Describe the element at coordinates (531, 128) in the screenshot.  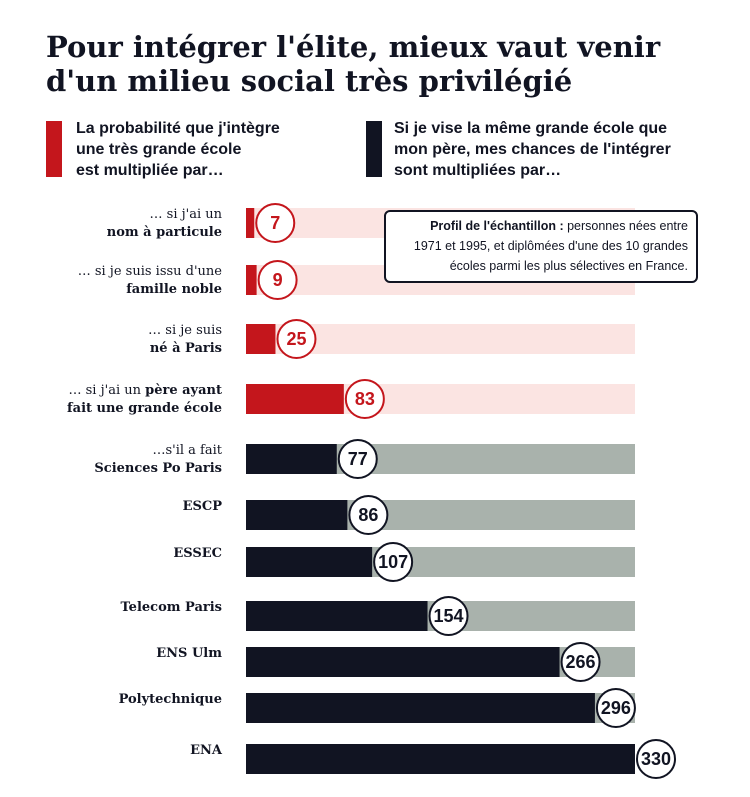
I see `legend-navy-line-1: Si je vise la même grande école que` at that location.